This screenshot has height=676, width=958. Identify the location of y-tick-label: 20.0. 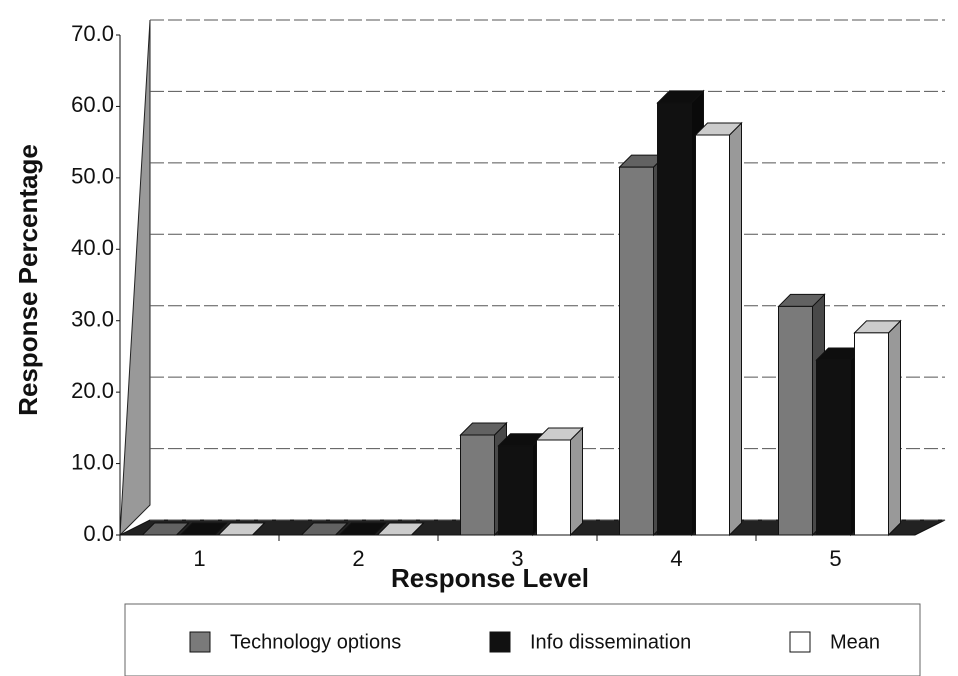
(92, 390).